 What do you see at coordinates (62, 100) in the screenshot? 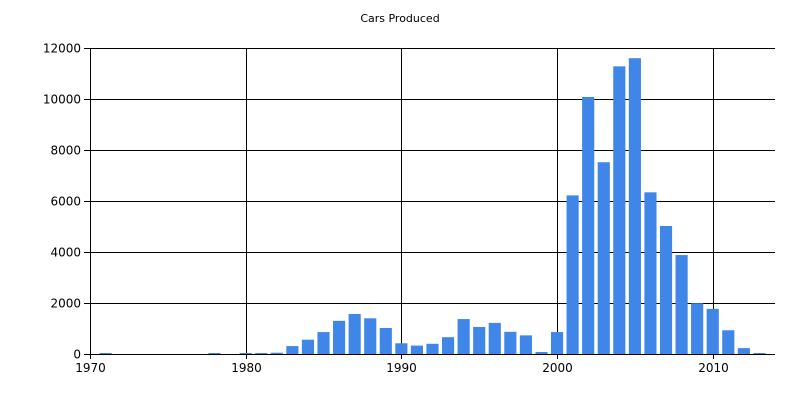
I see `y-tick-label: 10000` at bounding box center [62, 100].